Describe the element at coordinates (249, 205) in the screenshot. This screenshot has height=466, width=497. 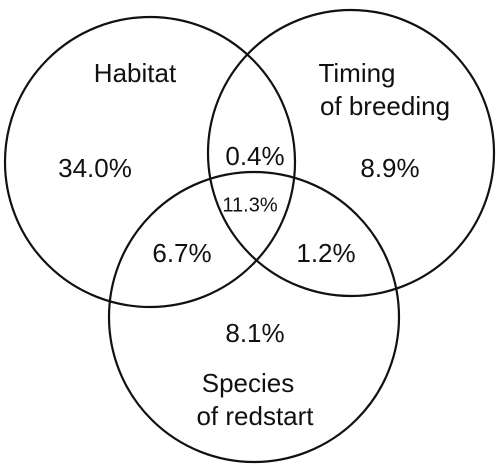
I see `region-label: 11.3%` at that location.